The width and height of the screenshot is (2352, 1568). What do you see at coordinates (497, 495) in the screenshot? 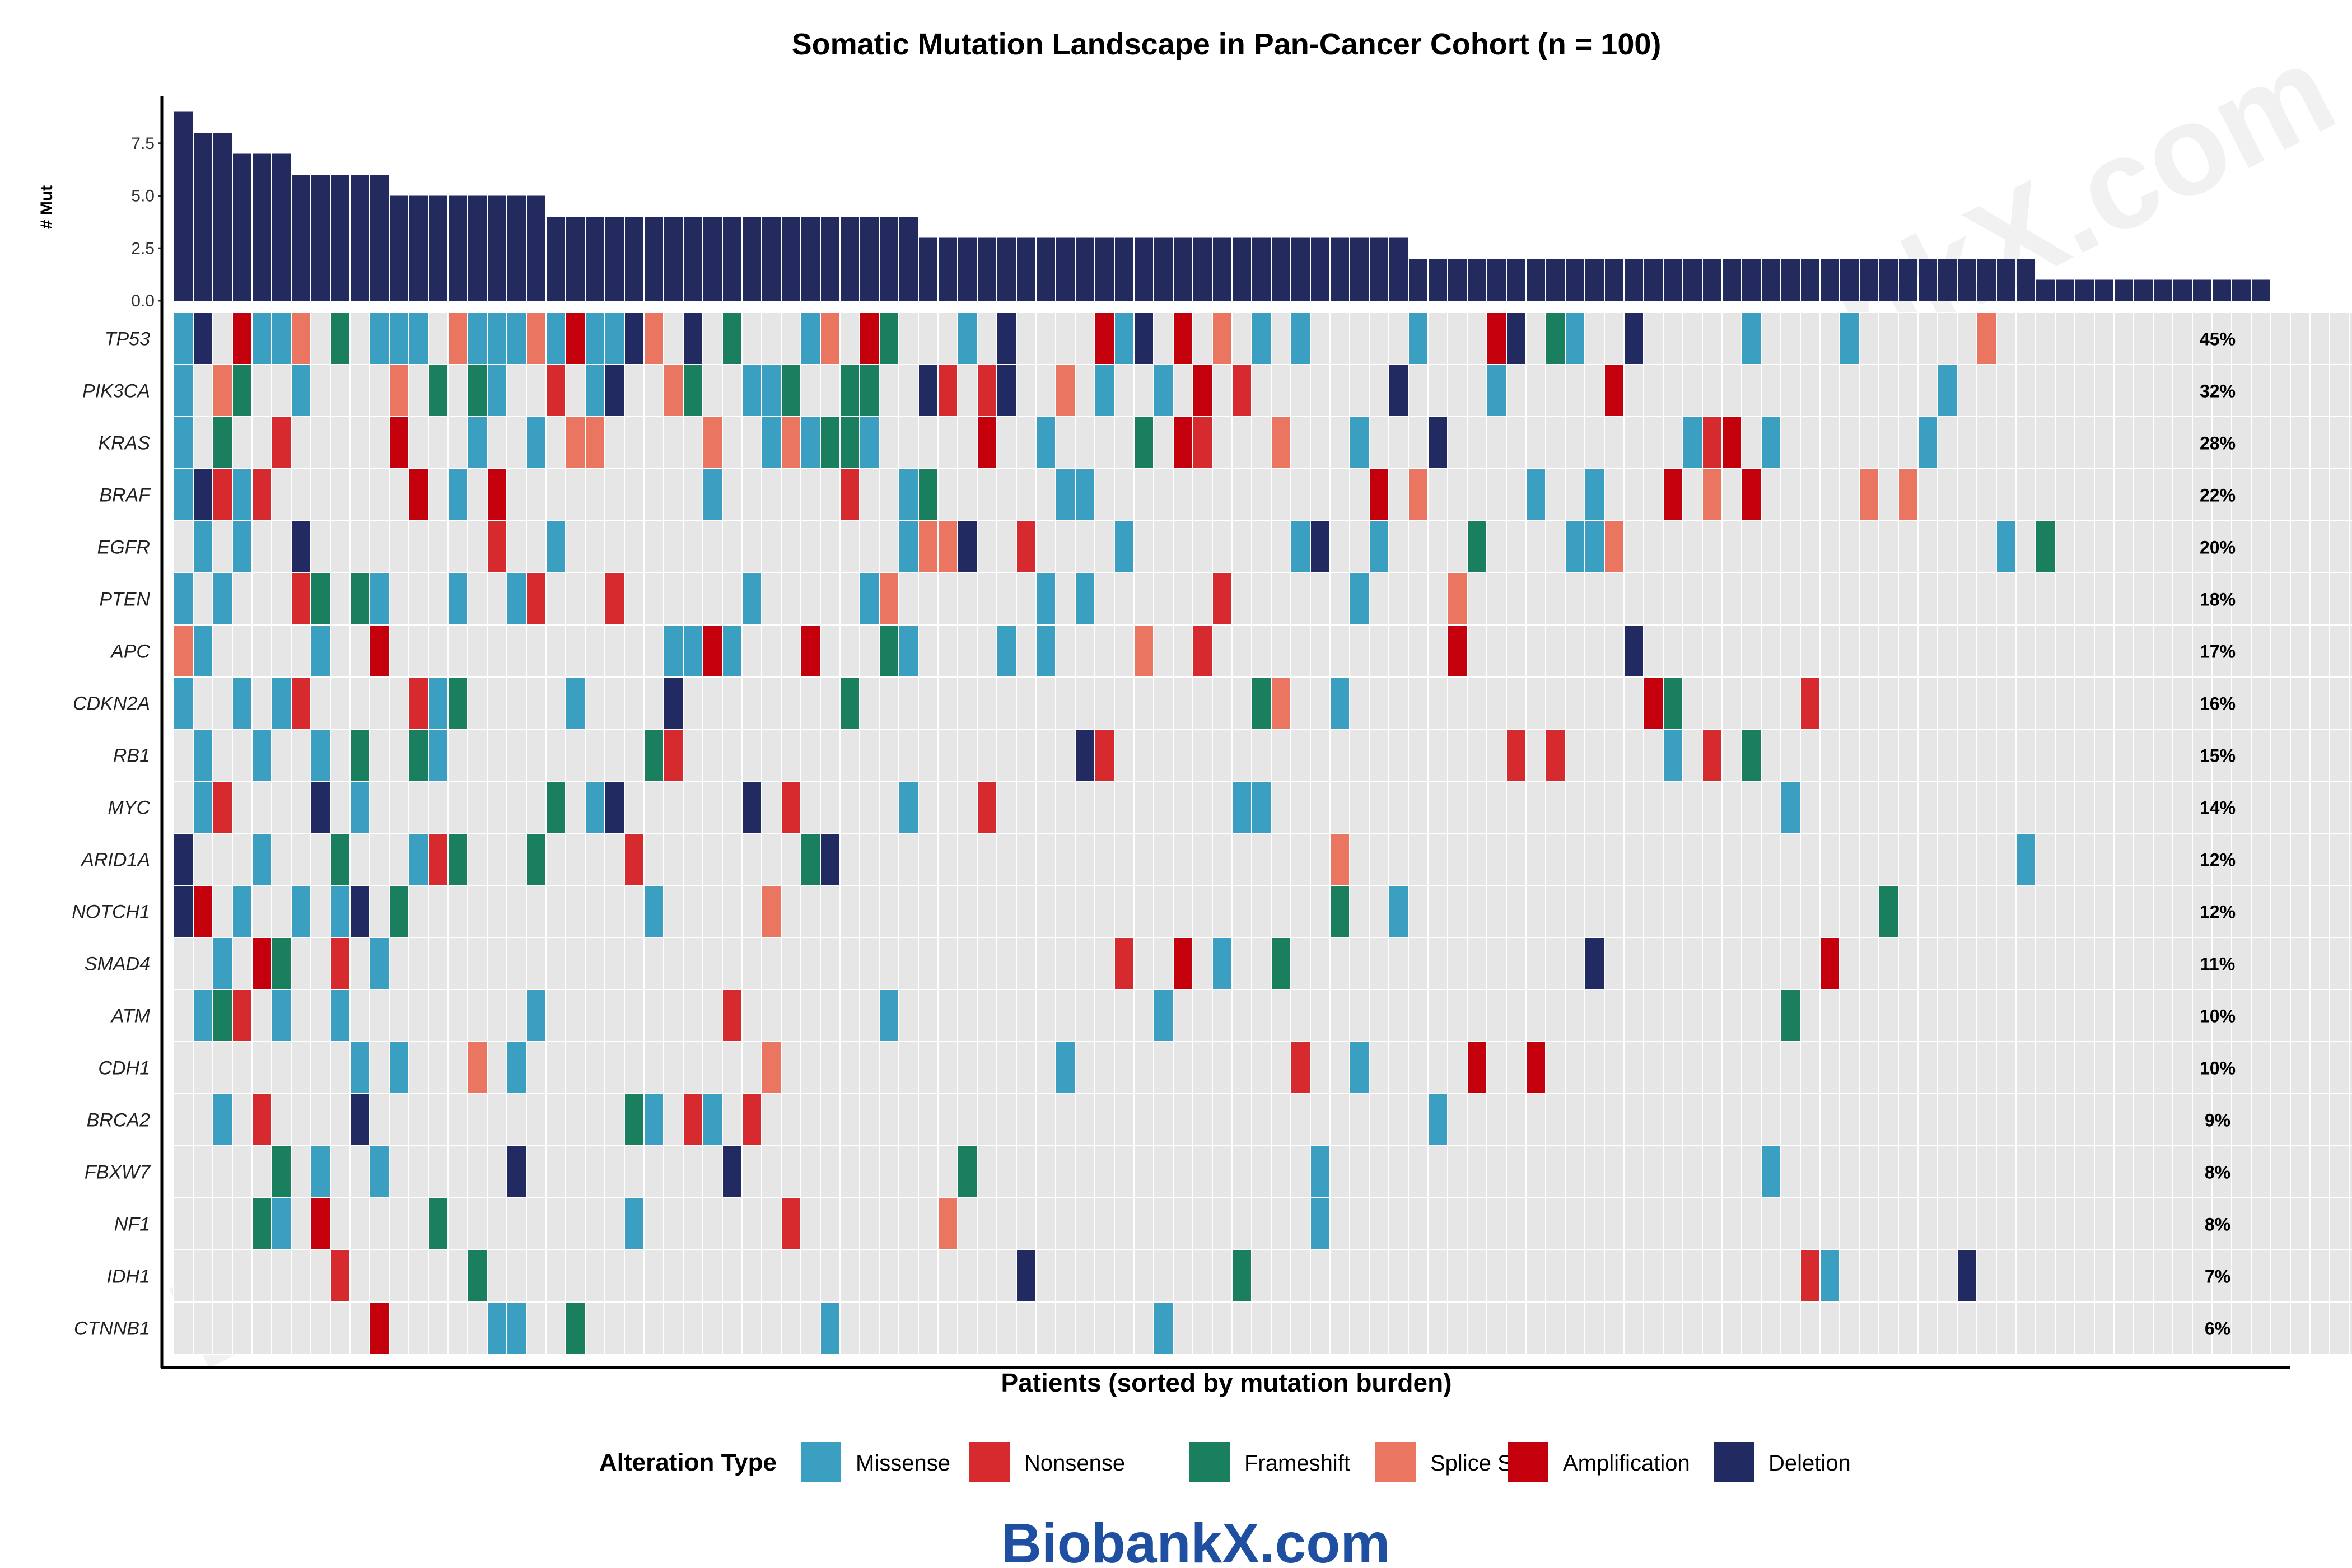
I see `alteration-cell-braf-amplification` at bounding box center [497, 495].